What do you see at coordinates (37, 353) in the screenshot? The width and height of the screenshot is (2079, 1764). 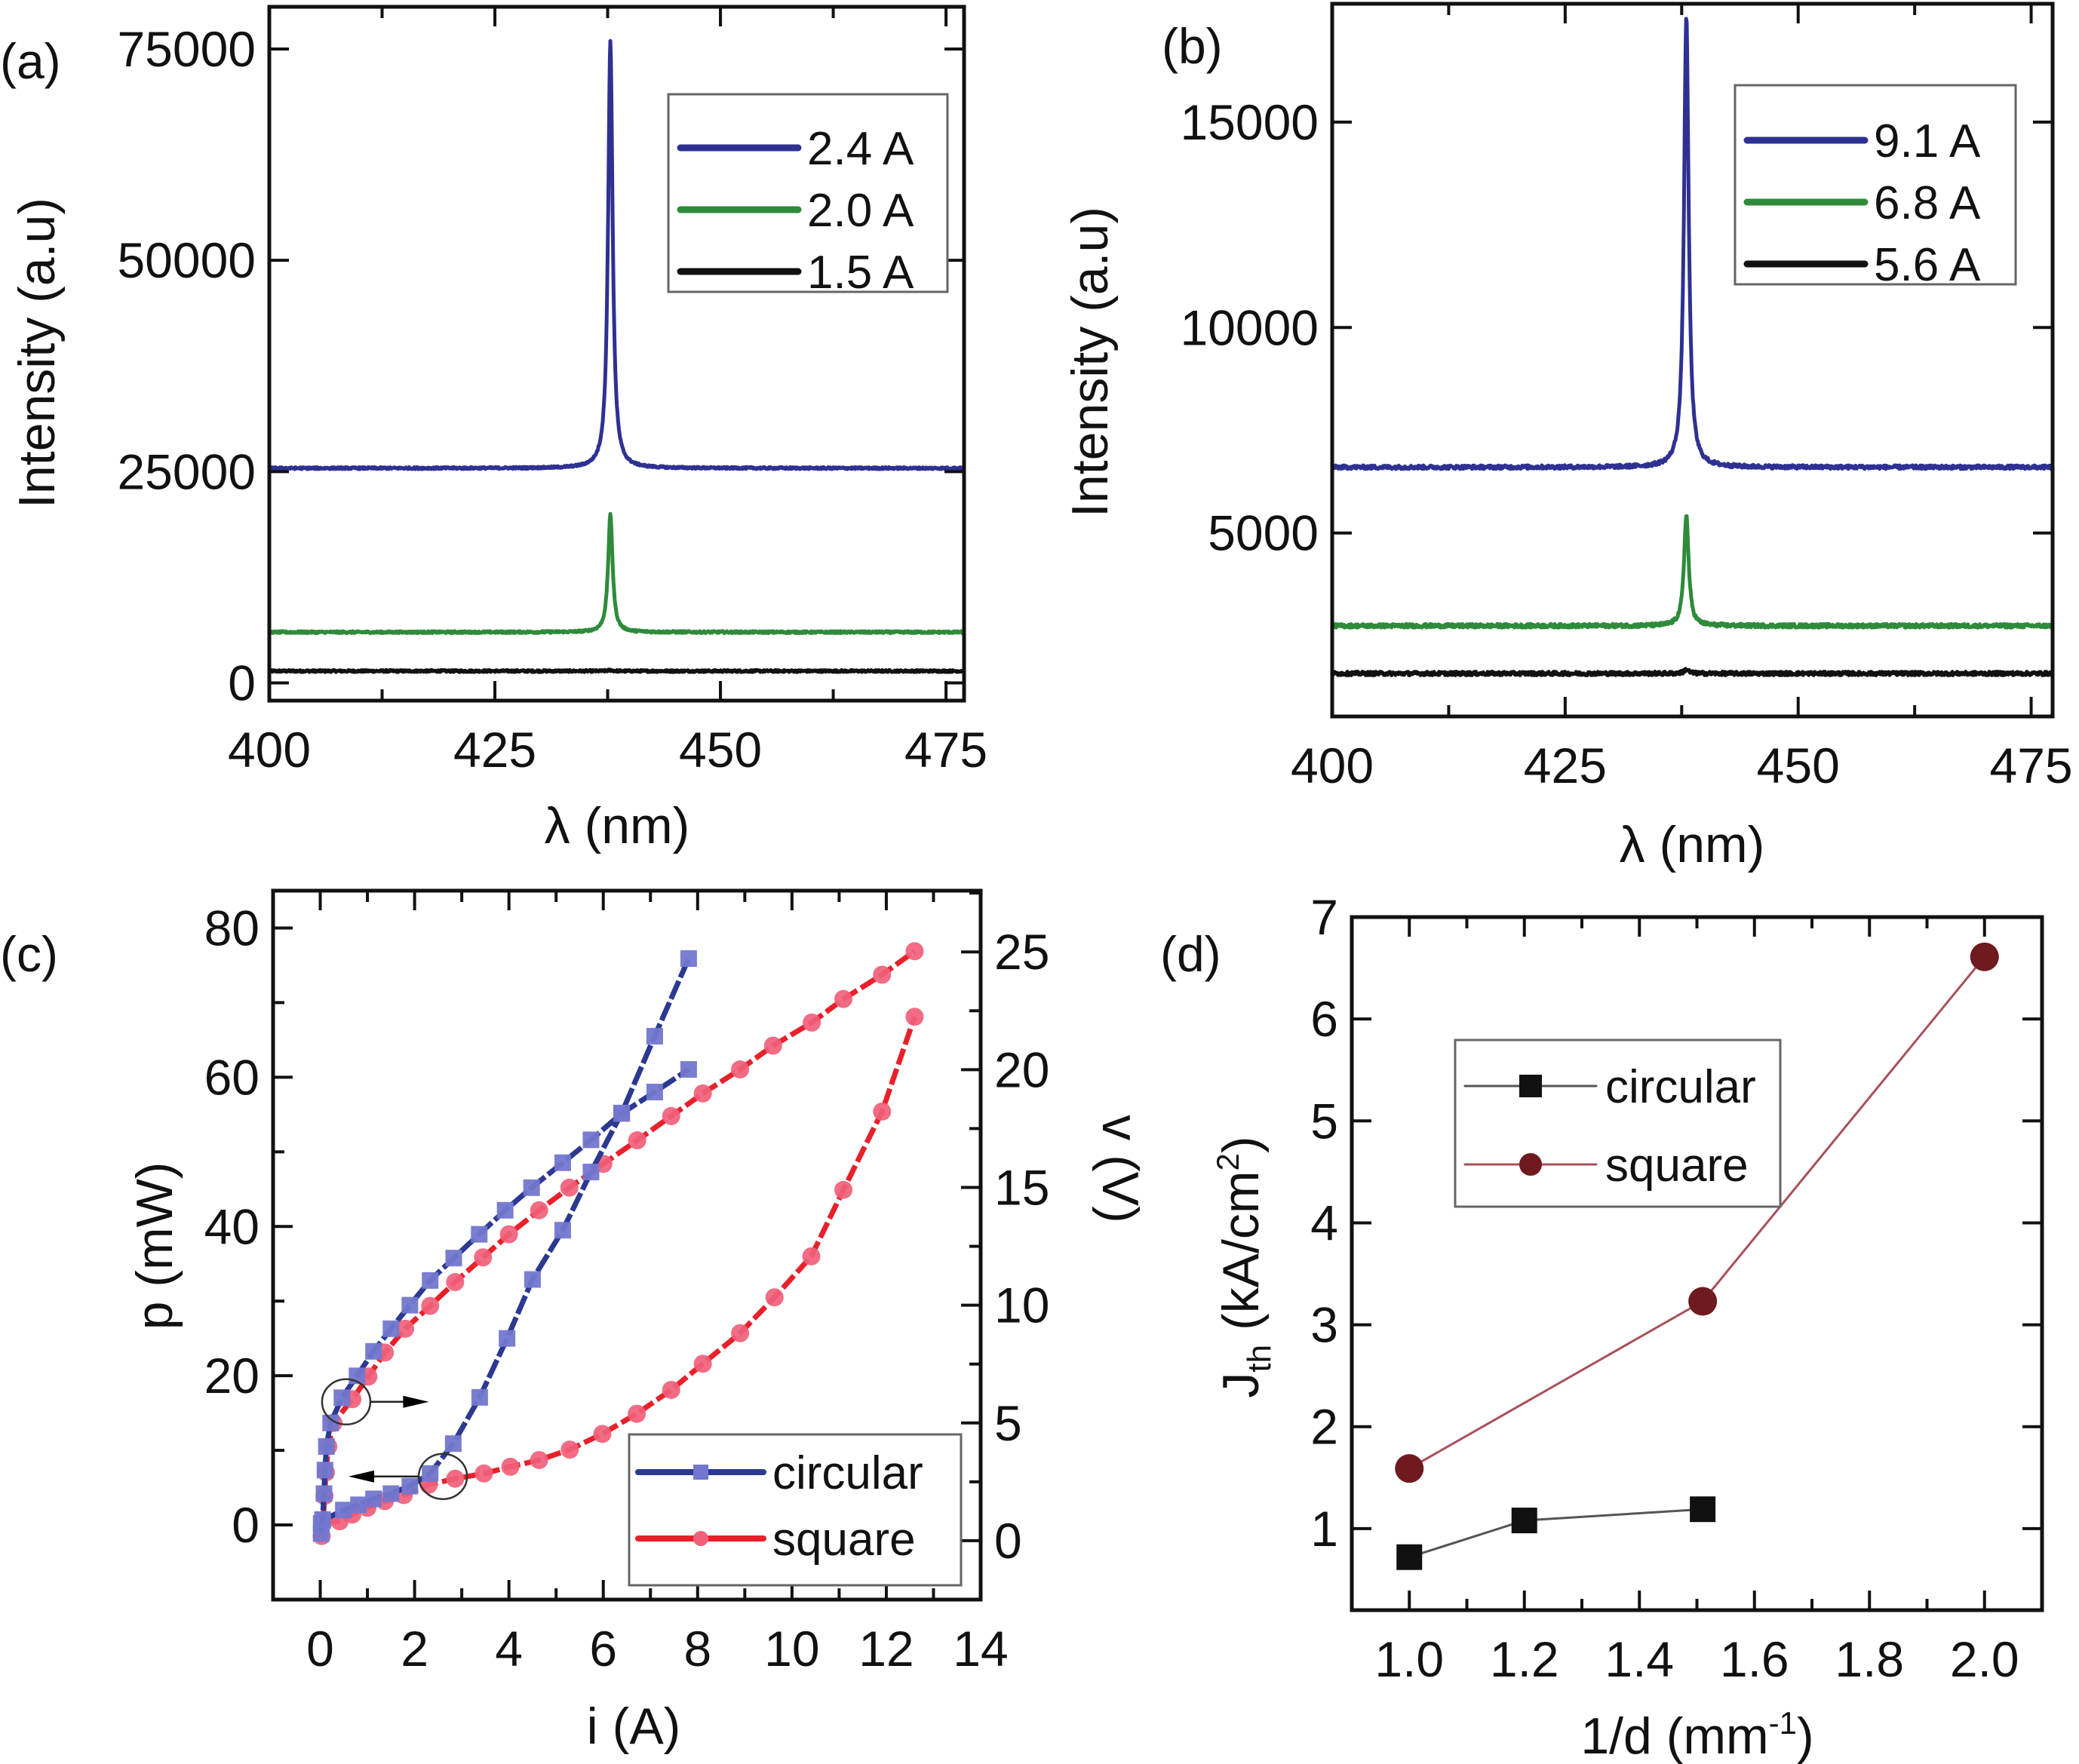 I see `panel-a-y-axis-label: Intensity (a.u)` at bounding box center [37, 353].